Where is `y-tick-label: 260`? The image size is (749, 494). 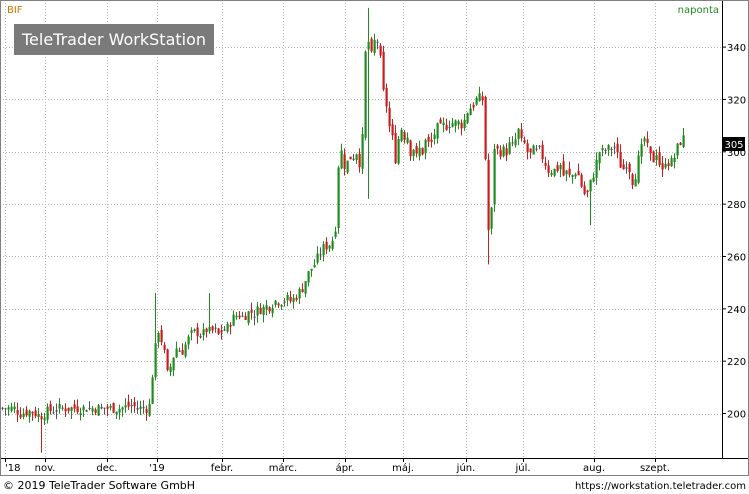
y-tick-label: 260 is located at coordinates (736, 257).